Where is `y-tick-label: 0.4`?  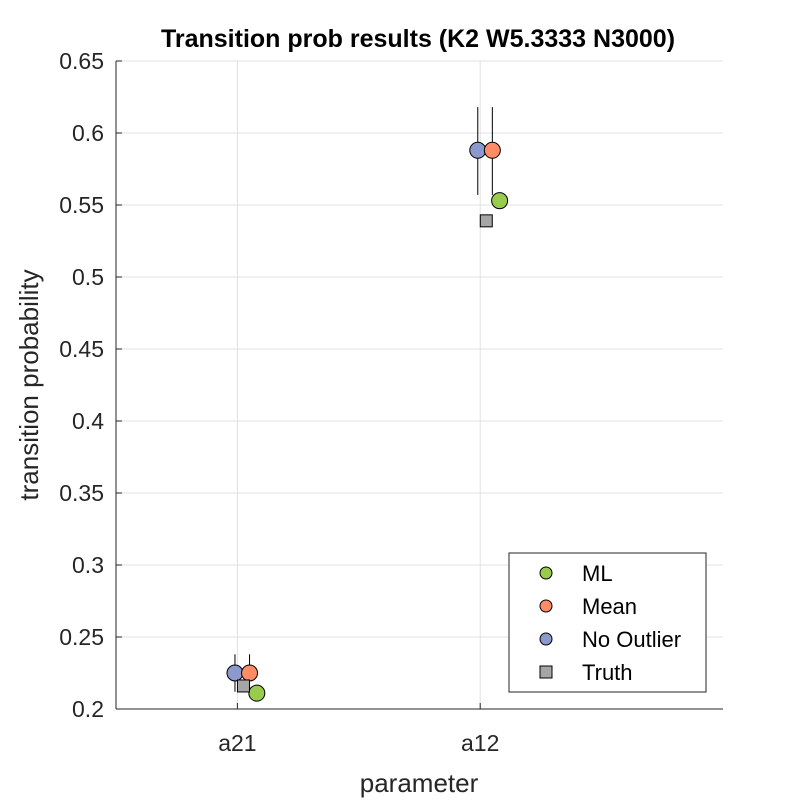
y-tick-label: 0.4 is located at coordinates (88, 421).